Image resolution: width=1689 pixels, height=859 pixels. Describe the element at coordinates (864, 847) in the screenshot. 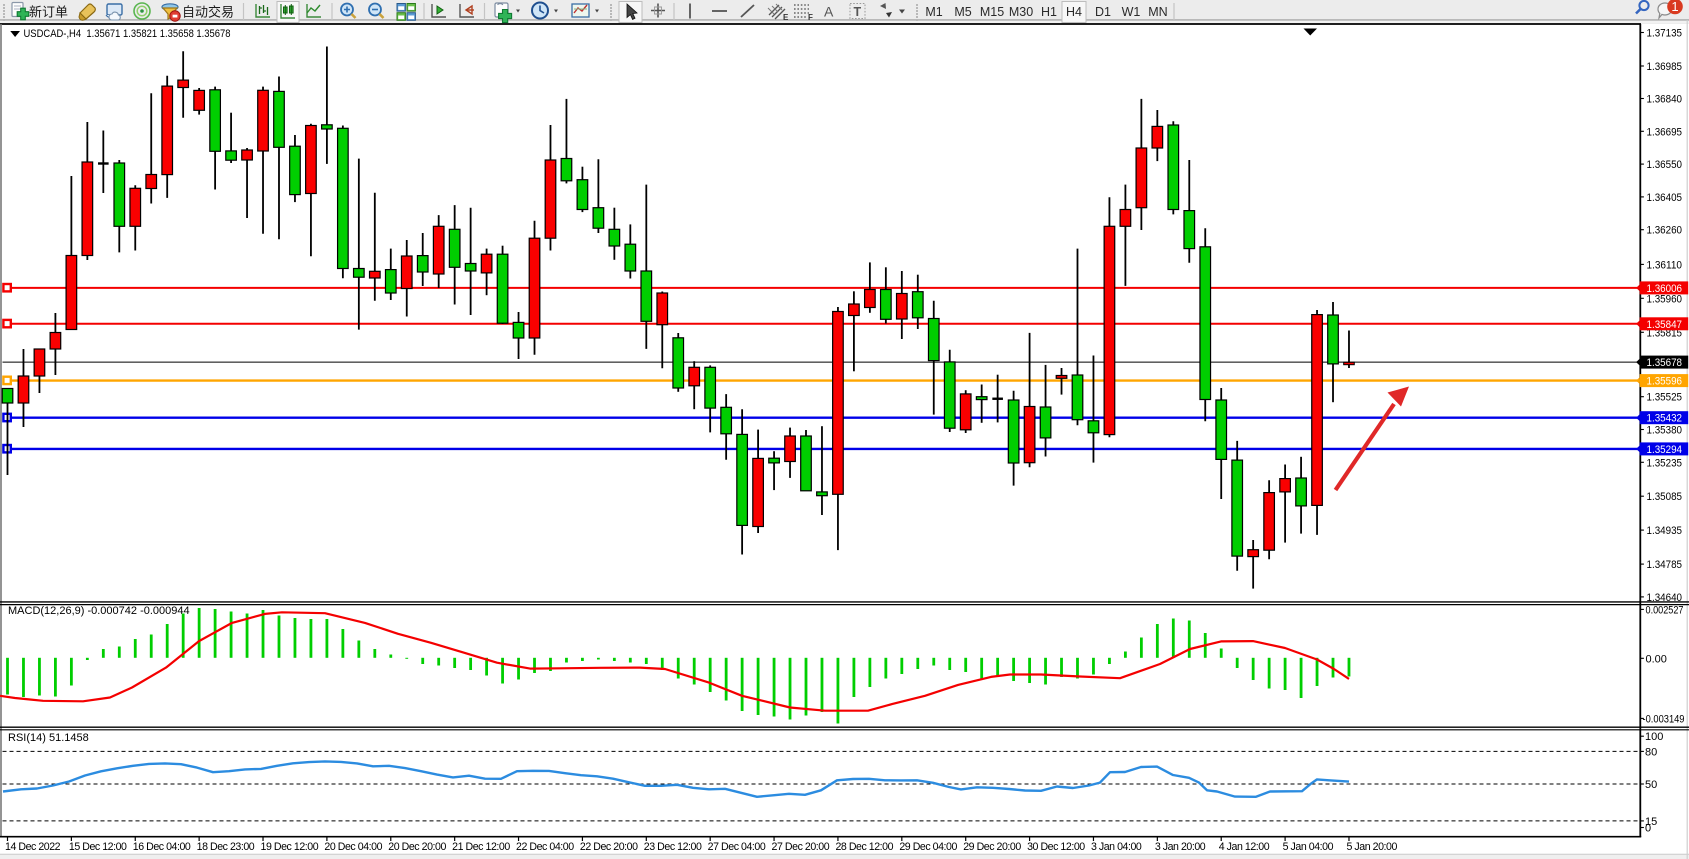

I see `svg-text: 28 Dec 12:00` at that location.